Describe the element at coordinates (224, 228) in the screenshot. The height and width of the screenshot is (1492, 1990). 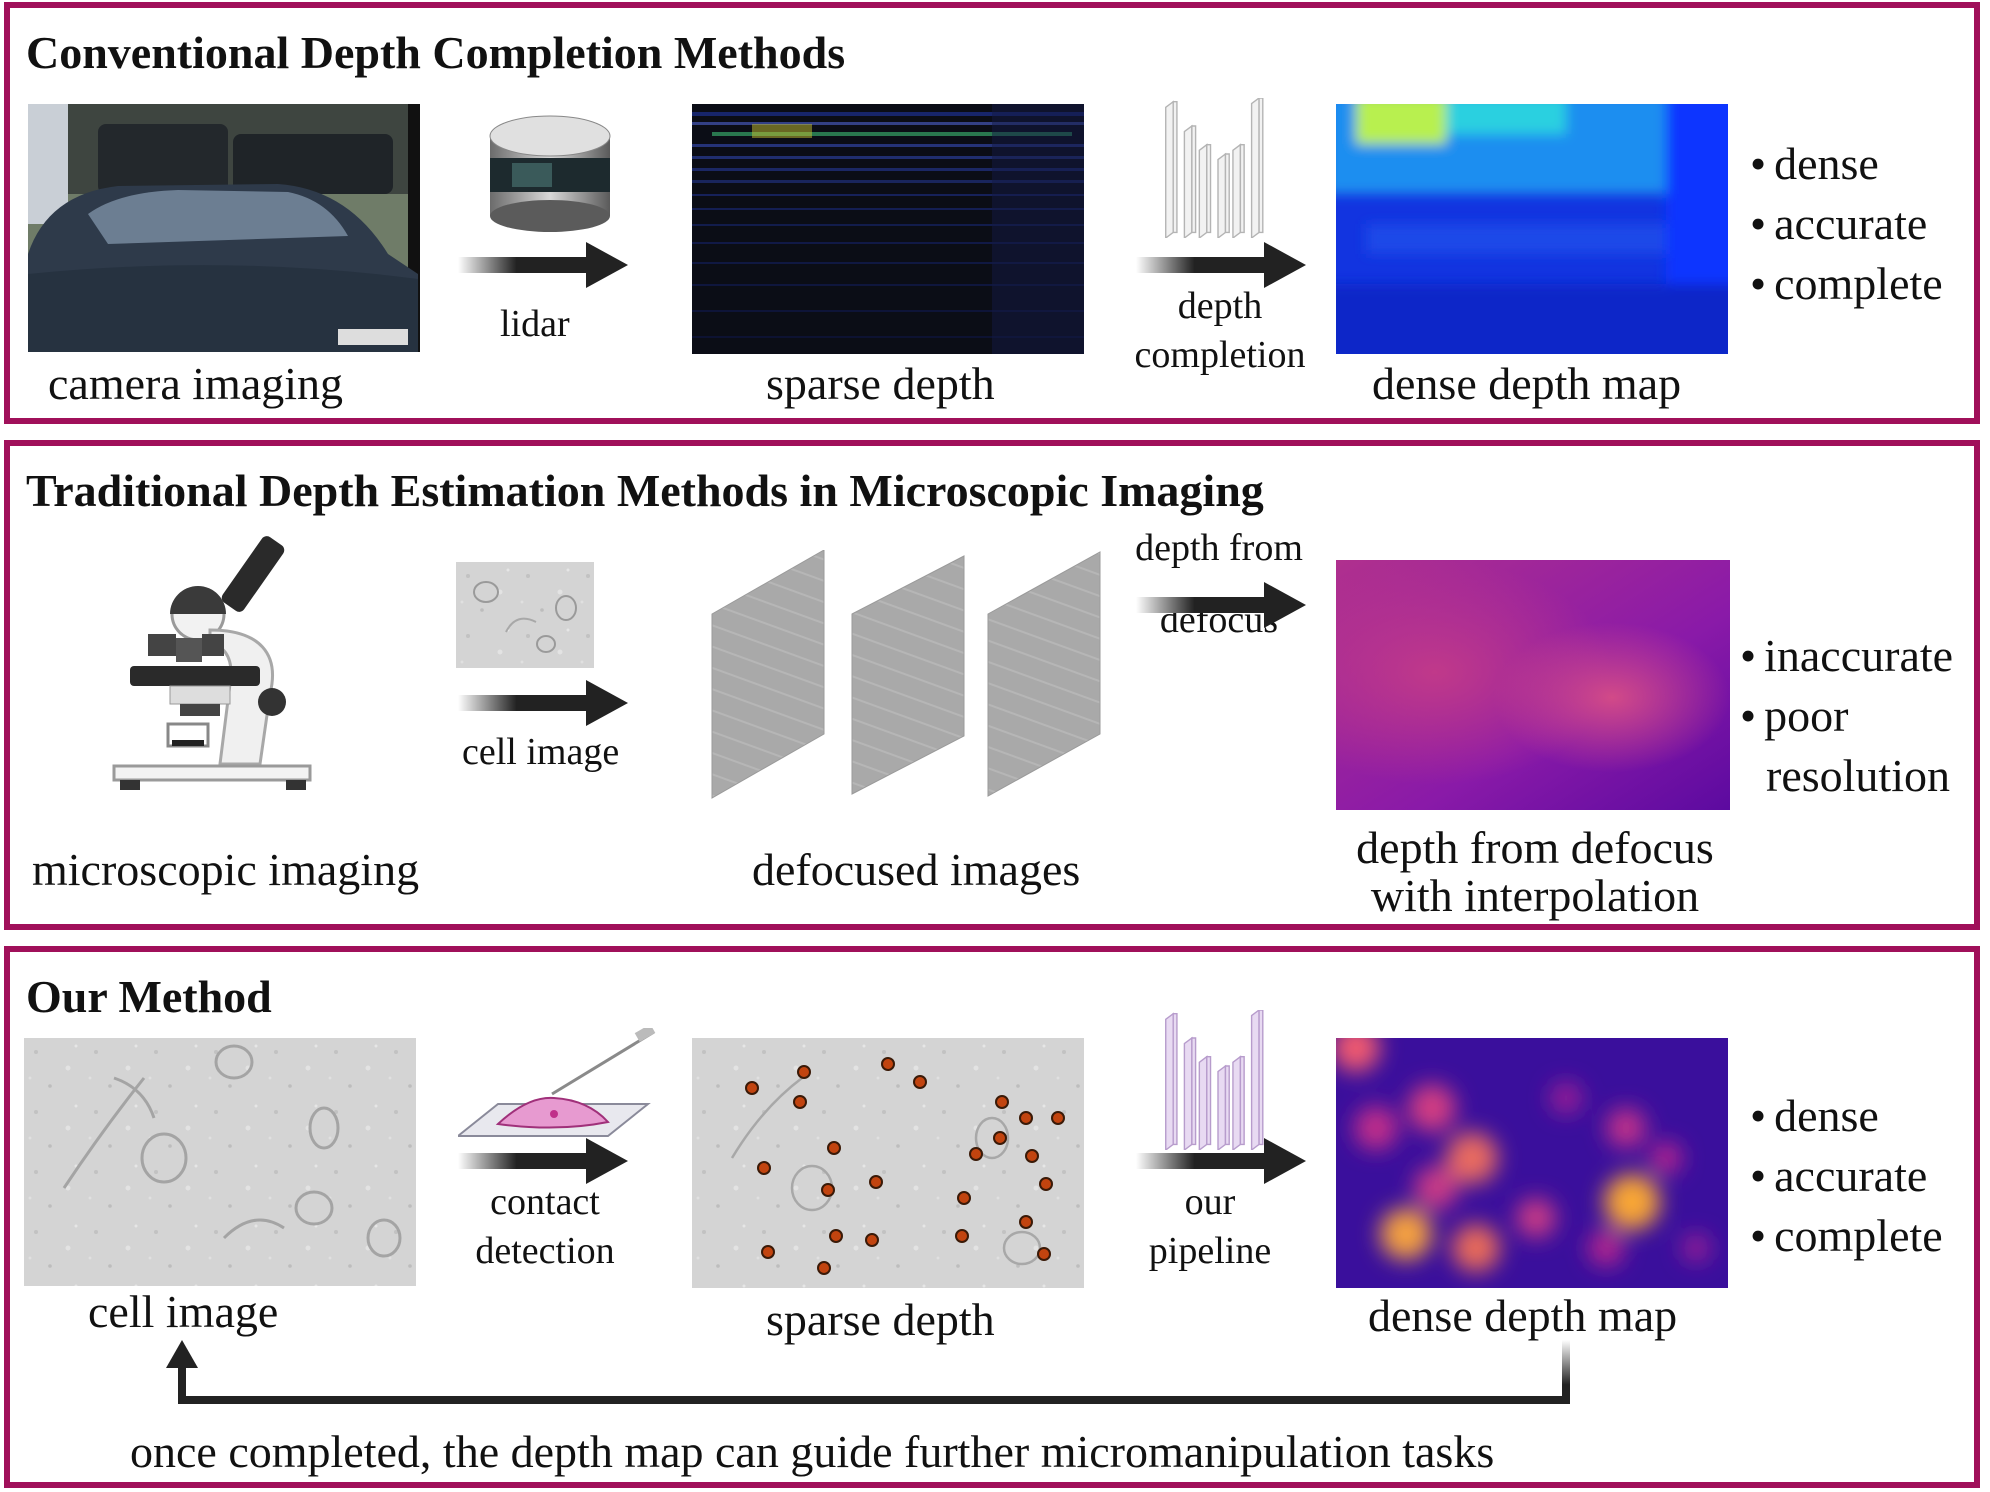
I see `camera-image` at that location.